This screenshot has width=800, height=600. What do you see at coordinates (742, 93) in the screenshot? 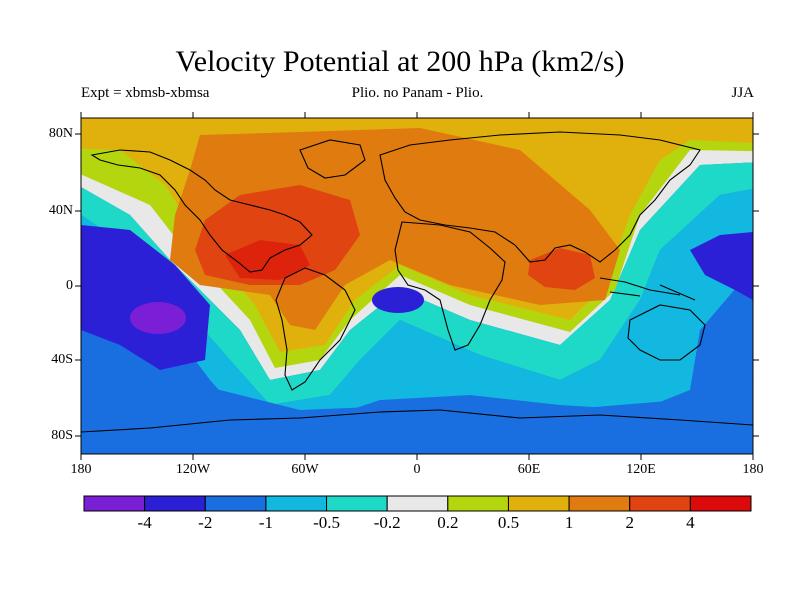
I see `season-label: JJA` at bounding box center [742, 93].